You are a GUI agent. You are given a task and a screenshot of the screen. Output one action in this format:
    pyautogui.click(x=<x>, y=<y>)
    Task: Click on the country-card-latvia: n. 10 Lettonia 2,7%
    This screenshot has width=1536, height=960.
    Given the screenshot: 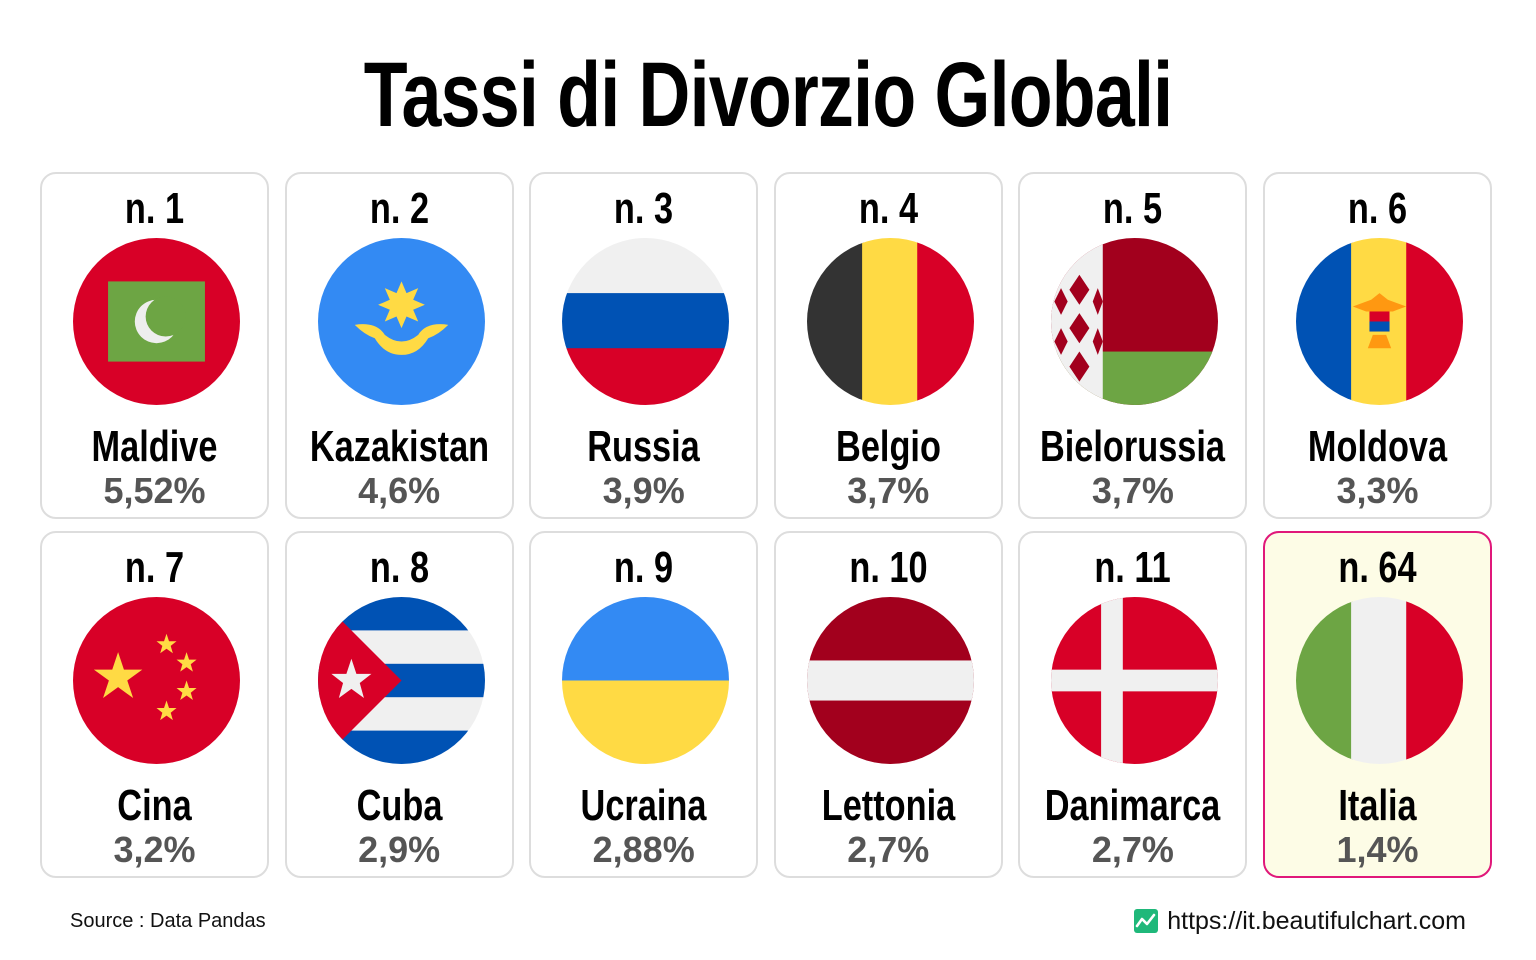 What is the action you would take?
    pyautogui.click(x=888, y=704)
    